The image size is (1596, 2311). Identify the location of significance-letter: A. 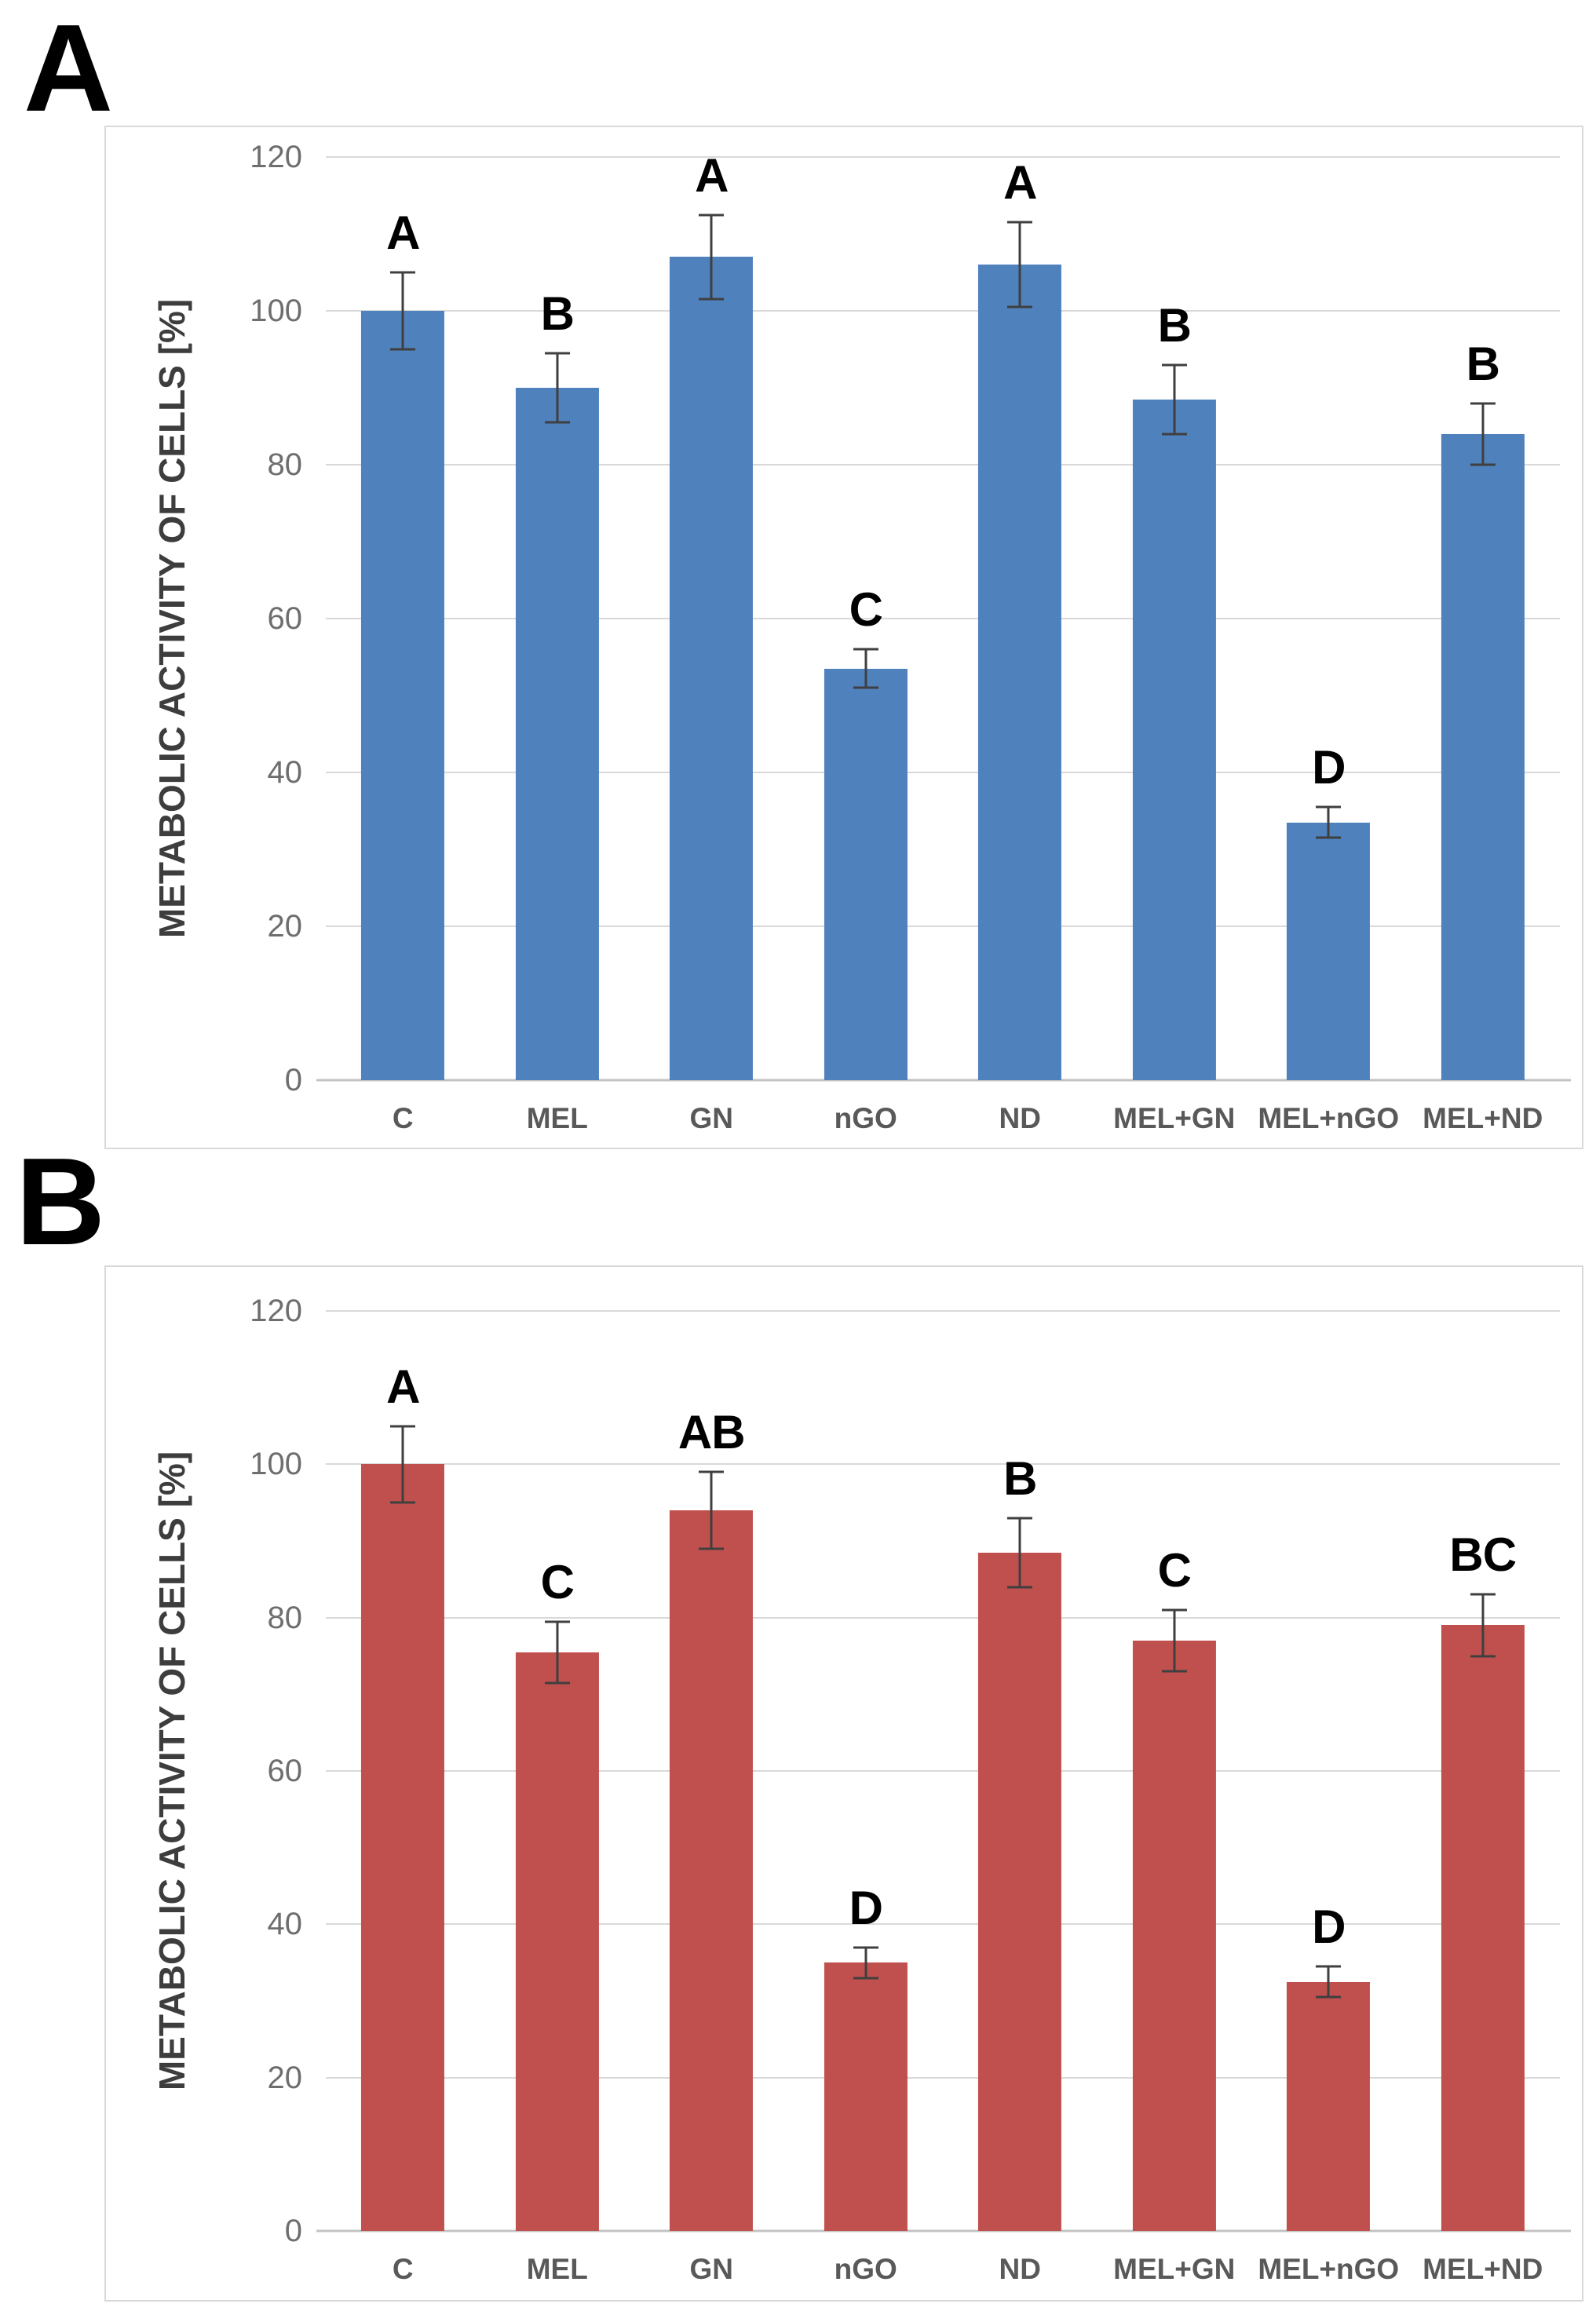
(403, 233).